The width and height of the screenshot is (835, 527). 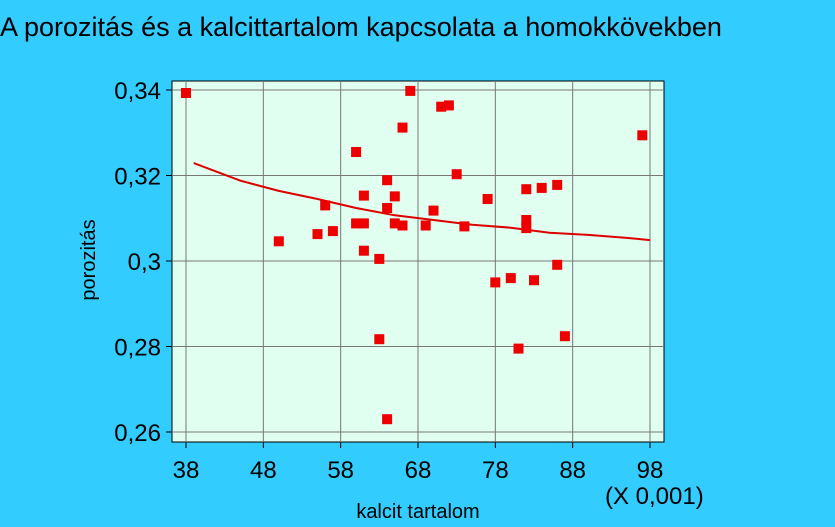 I want to click on y-tick-labels: 0,26 0,28 0,3 0,32 0,34, so click(x=137, y=262).